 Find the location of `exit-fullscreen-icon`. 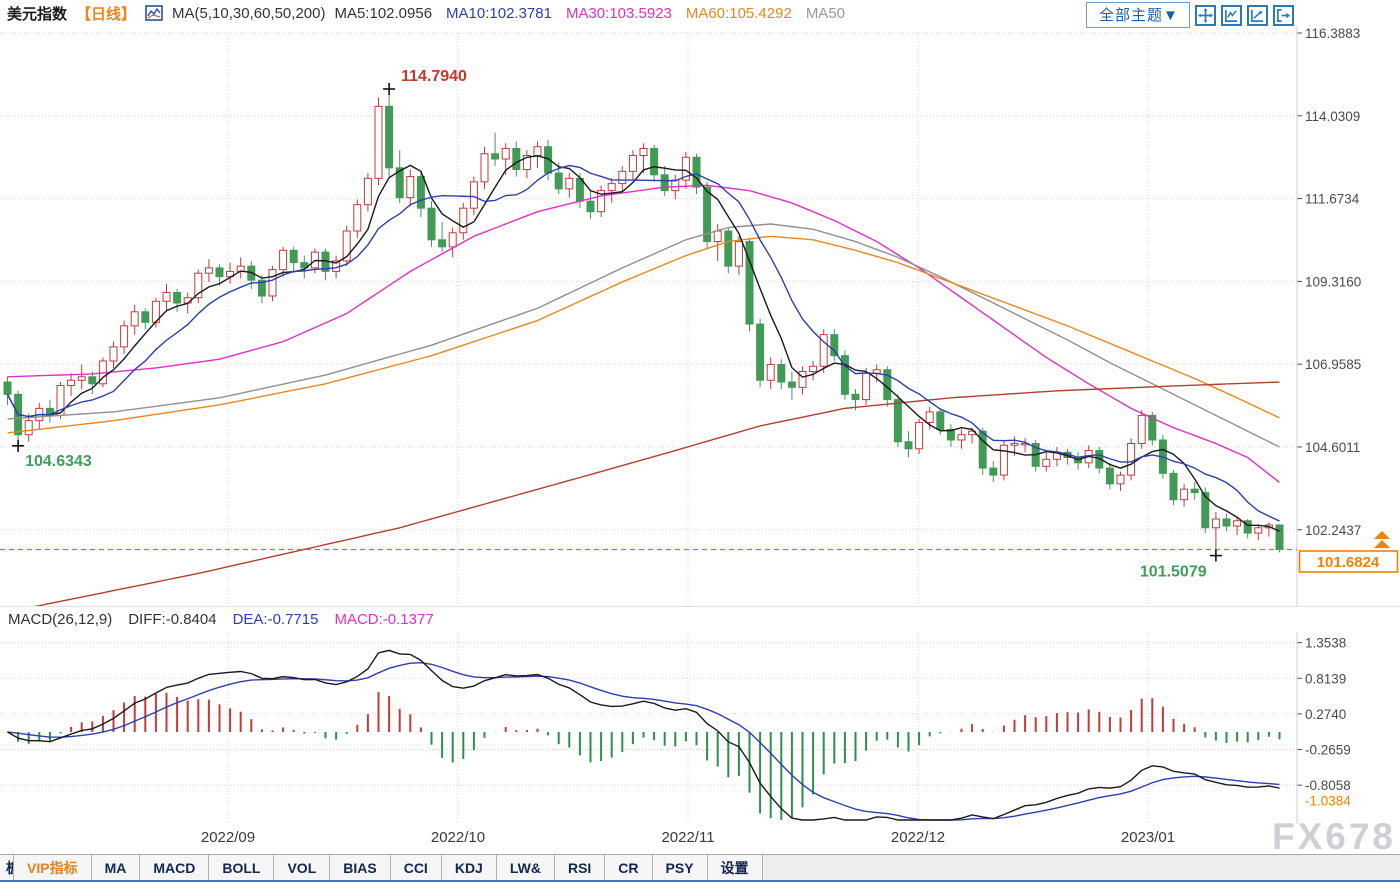

exit-fullscreen-icon is located at coordinates (1283, 15).